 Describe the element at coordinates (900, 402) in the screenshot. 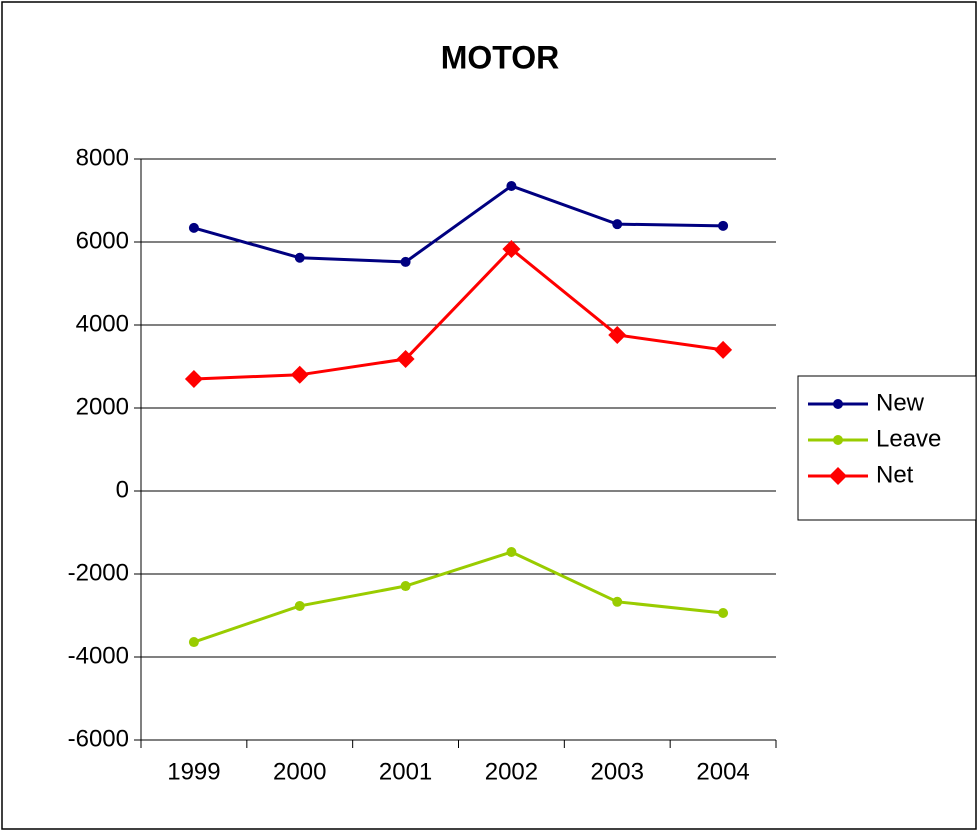

I see `legend-label: New` at that location.